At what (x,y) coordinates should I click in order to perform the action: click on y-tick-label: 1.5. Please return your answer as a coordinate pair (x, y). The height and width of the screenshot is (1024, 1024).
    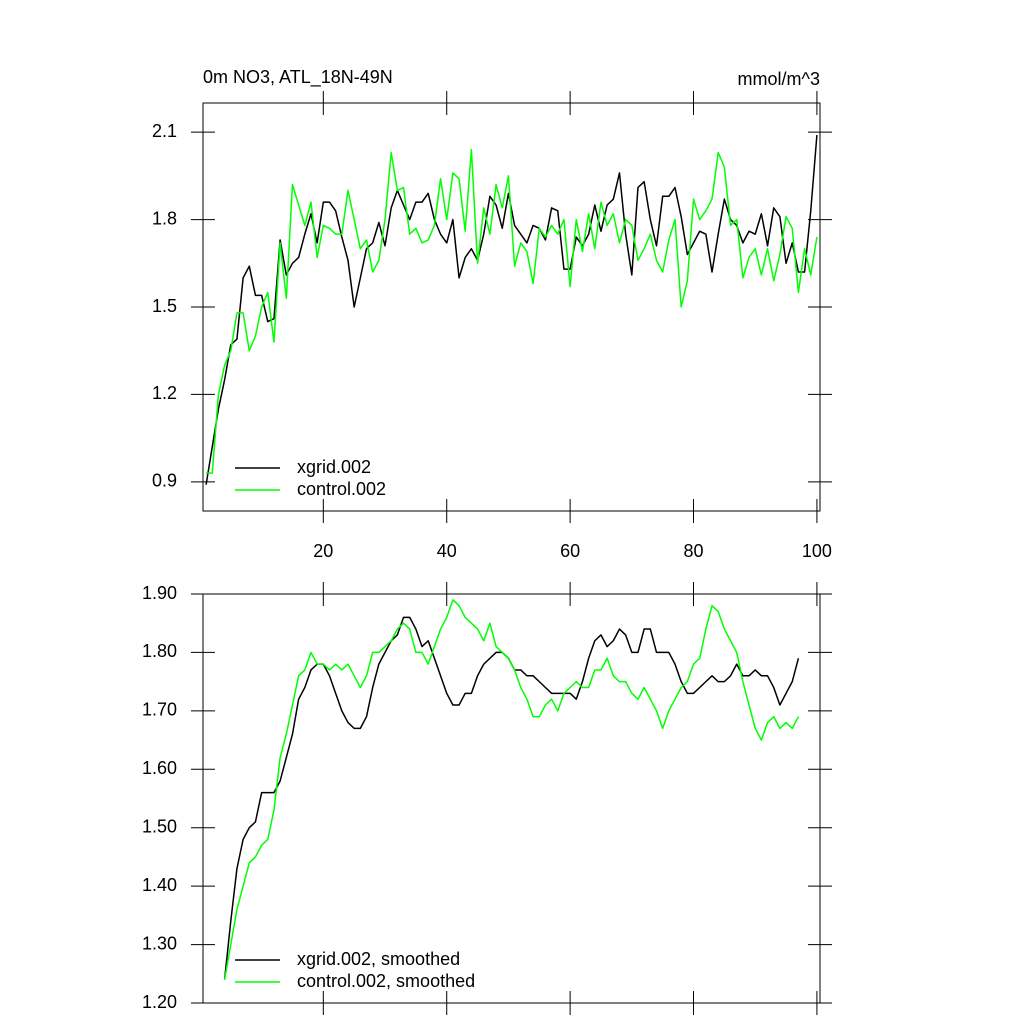
    Looking at the image, I should click on (164, 306).